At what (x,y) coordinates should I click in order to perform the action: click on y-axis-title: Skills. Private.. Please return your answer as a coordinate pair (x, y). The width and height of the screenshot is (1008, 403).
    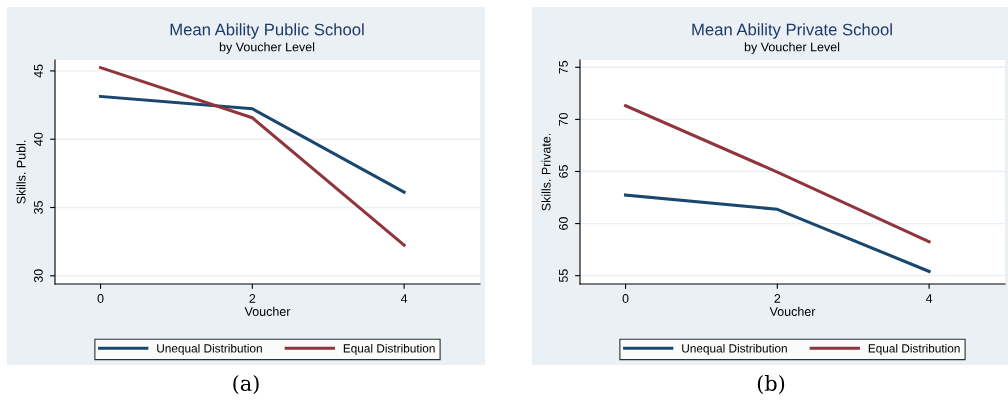
    Looking at the image, I should click on (546, 172).